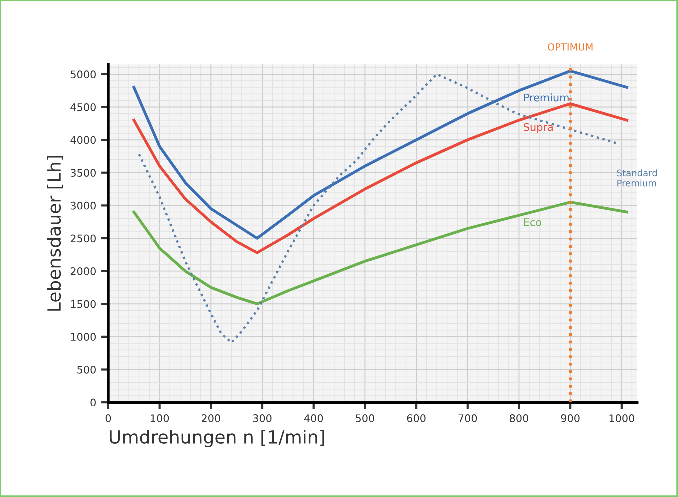 This screenshot has width=678, height=497. I want to click on y-tick-label: 4000, so click(83, 140).